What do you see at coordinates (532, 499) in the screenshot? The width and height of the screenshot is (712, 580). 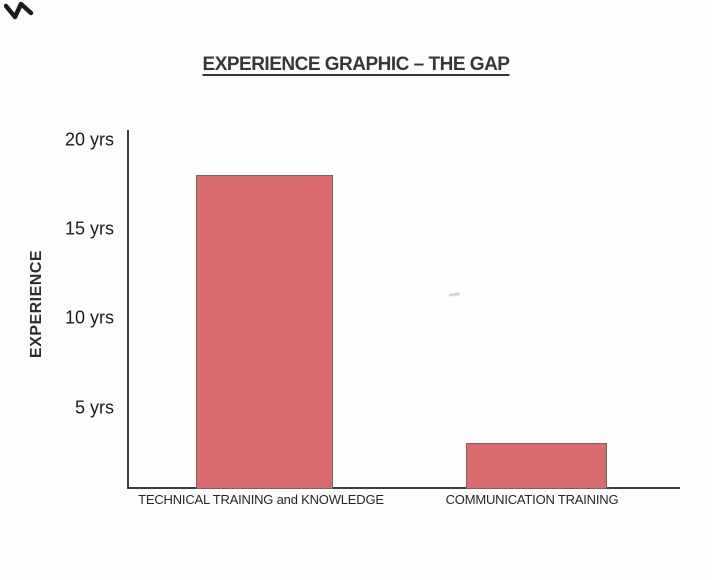 I see `category-label-communication-training: COMMUNICATION TRAINING` at bounding box center [532, 499].